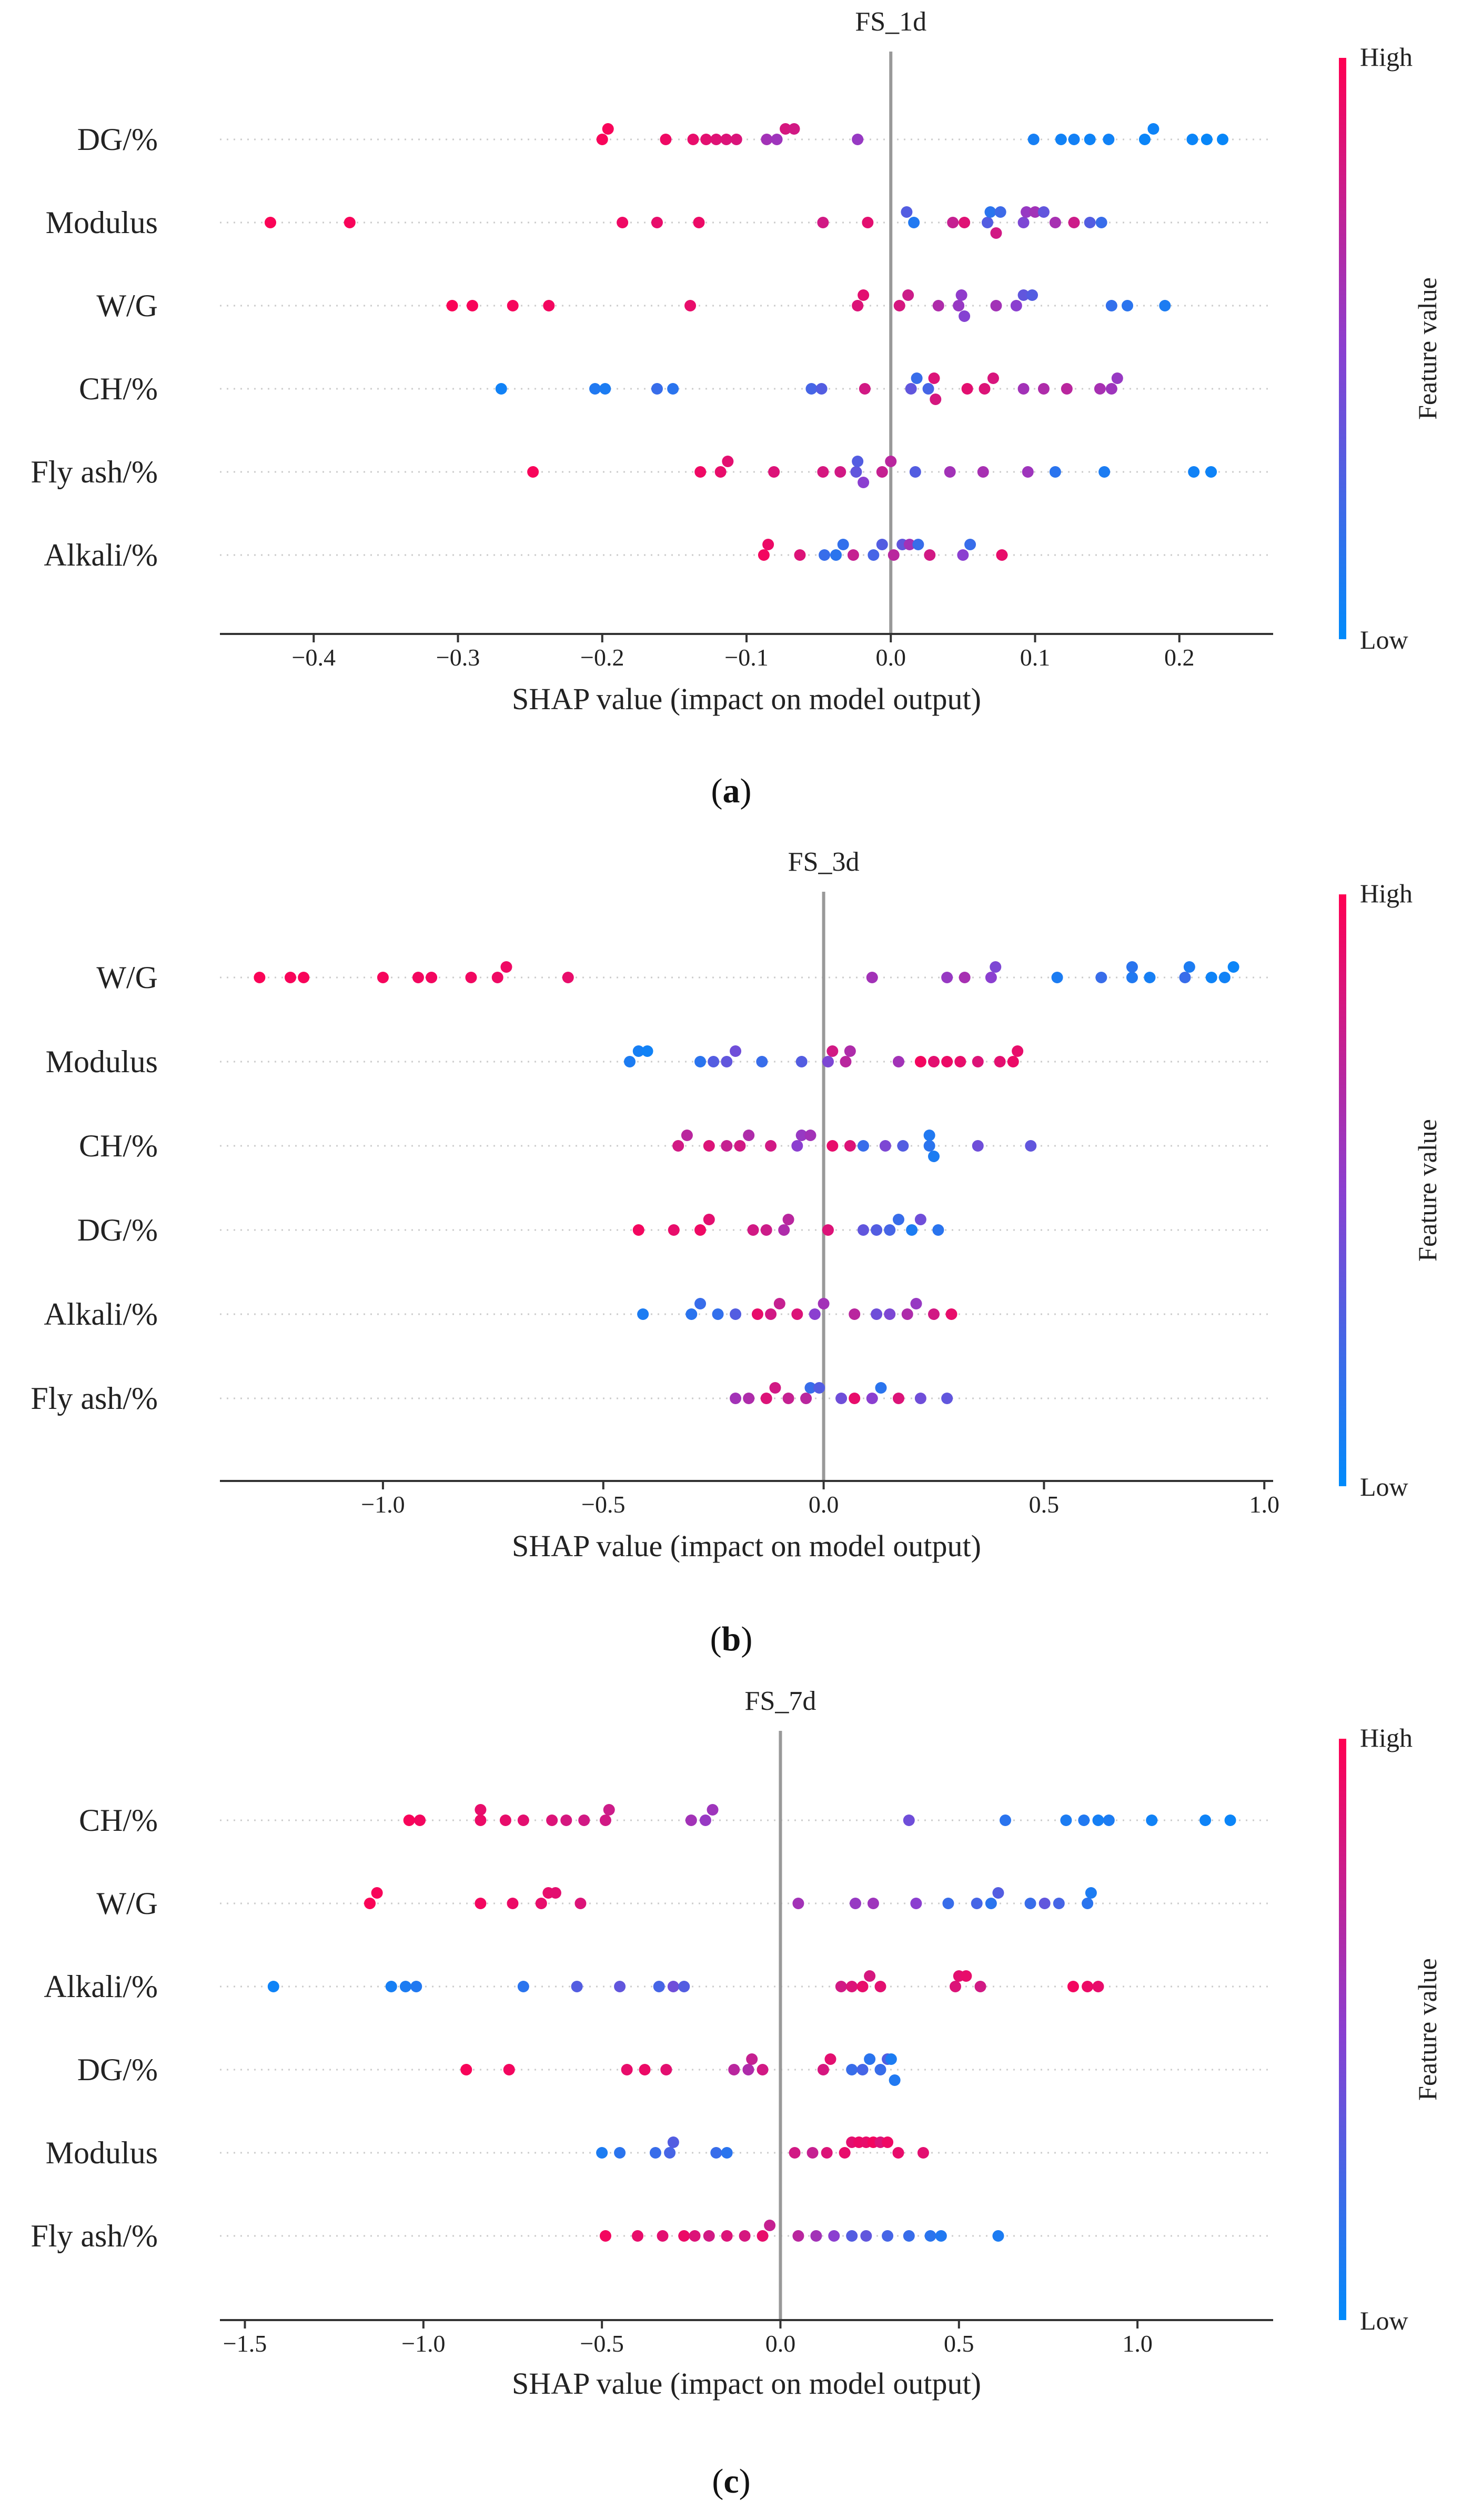  Describe the element at coordinates (824, 862) in the screenshot. I see `chart-title: FS_3d` at that location.